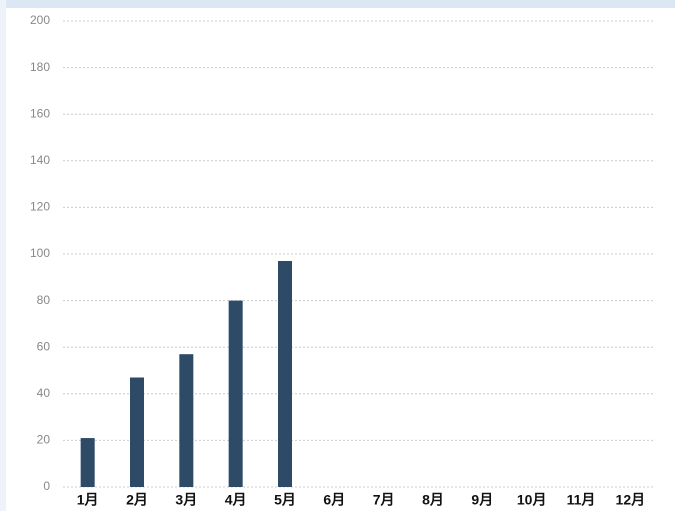 Image resolution: width=675 pixels, height=511 pixels. I want to click on y-tick-label: 60, so click(44, 346).